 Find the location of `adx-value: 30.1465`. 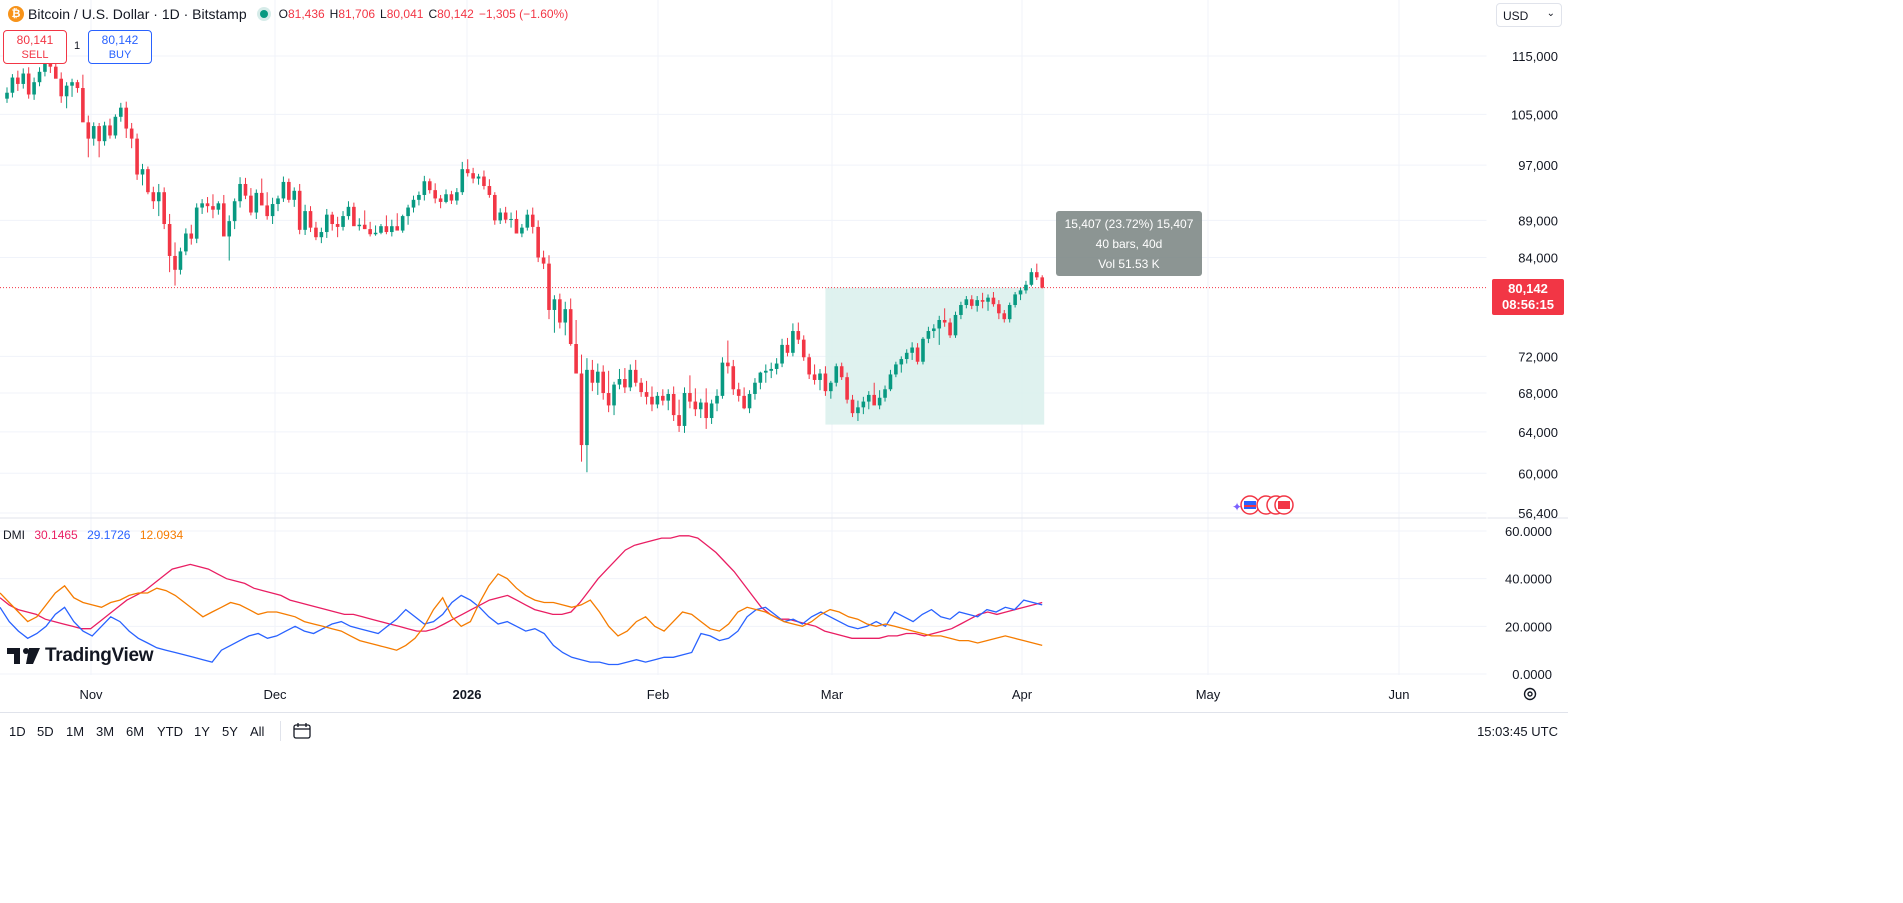

adx-value: 30.1465 is located at coordinates (56, 535).